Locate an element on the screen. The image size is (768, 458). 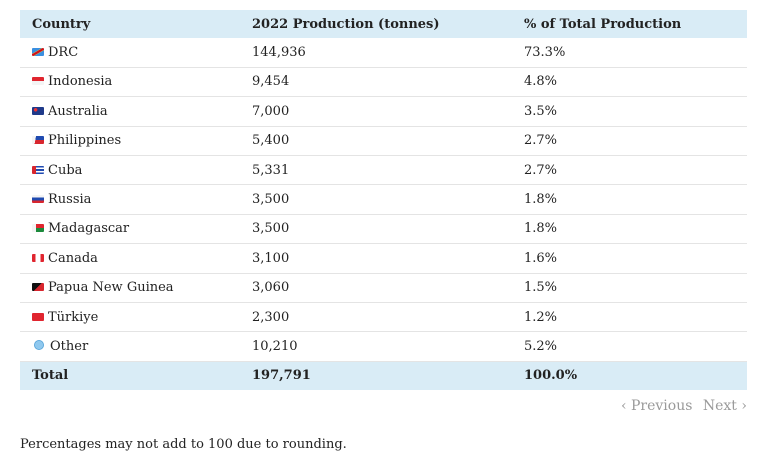
total-row: Total 197,791 100.0% is located at coordinates (383, 376).